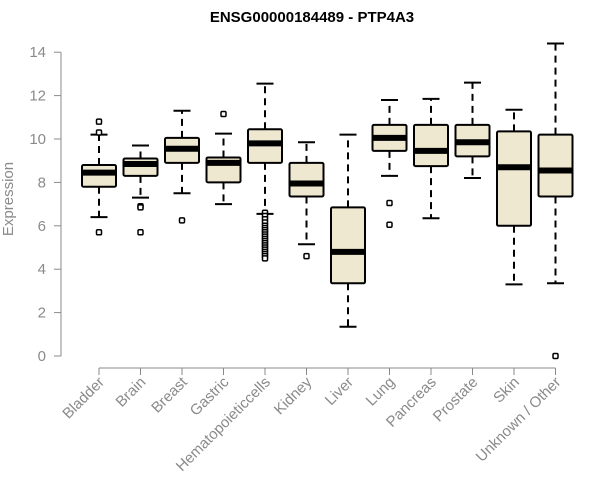 This screenshot has height=500, width=600. Describe the element at coordinates (131, 392) in the screenshot. I see `x-tick-label: Brain` at that location.